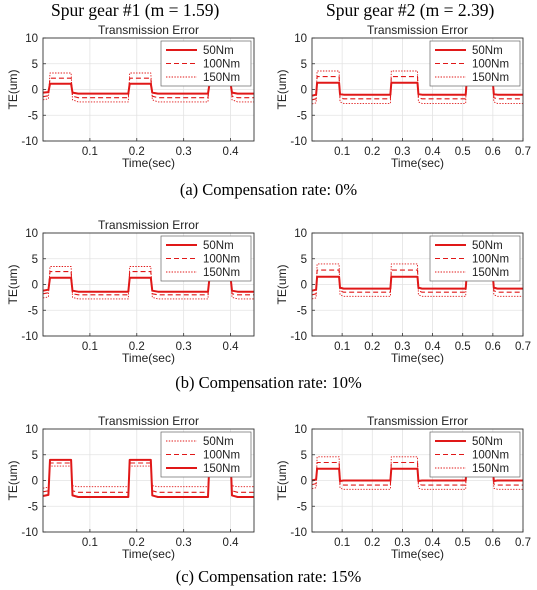 This screenshot has height=590, width=537. I want to click on caption-c: (c) Compensation rate: 15%, so click(268, 576).